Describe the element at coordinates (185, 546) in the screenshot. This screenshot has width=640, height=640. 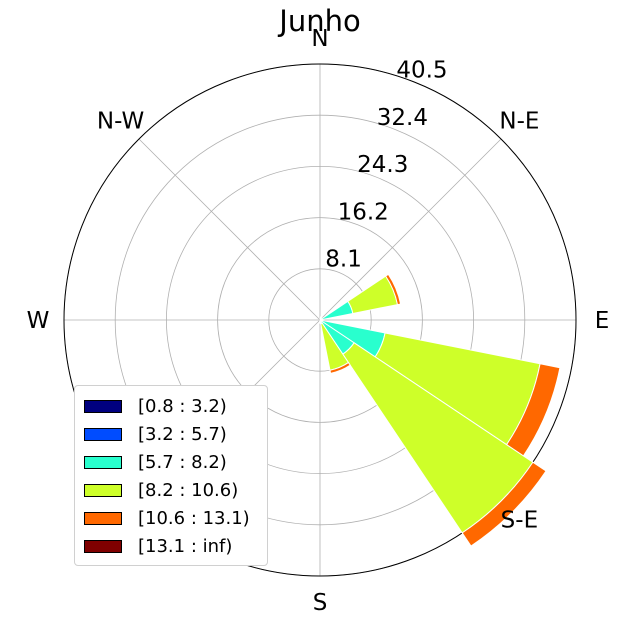
I see `legend-label: [13.1 : inf)` at that location.